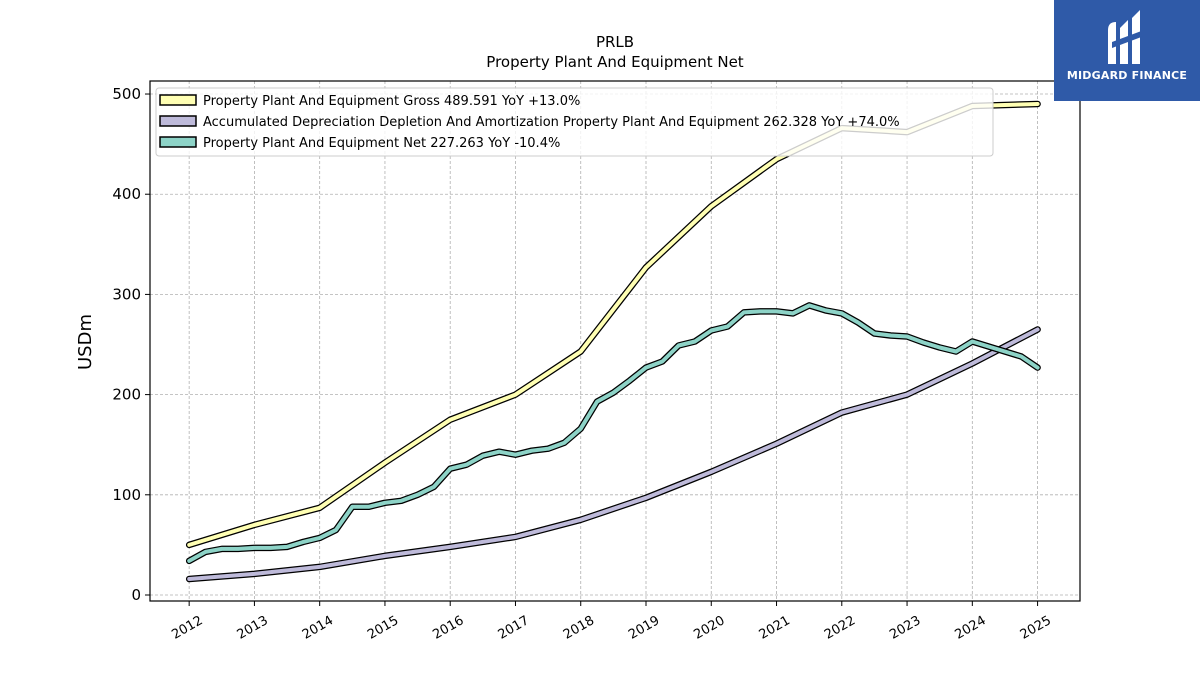 The height and width of the screenshot is (675, 1200). Describe the element at coordinates (126, 294) in the screenshot. I see `y-tick-label: 300` at that location.